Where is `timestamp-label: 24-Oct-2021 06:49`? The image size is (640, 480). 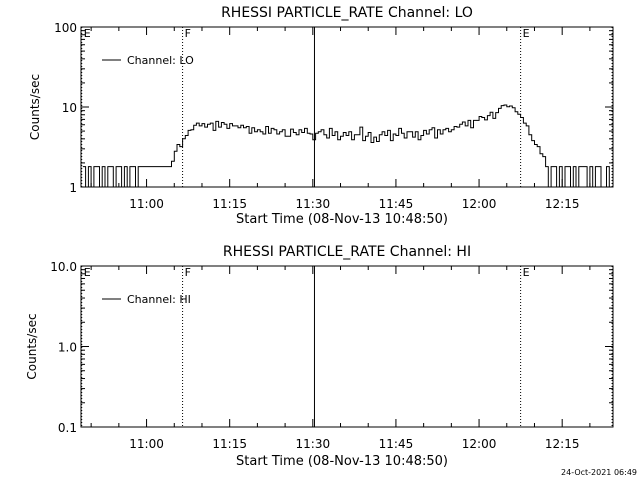
timestamp-label: 24-Oct-2021 06:49 is located at coordinates (599, 472).